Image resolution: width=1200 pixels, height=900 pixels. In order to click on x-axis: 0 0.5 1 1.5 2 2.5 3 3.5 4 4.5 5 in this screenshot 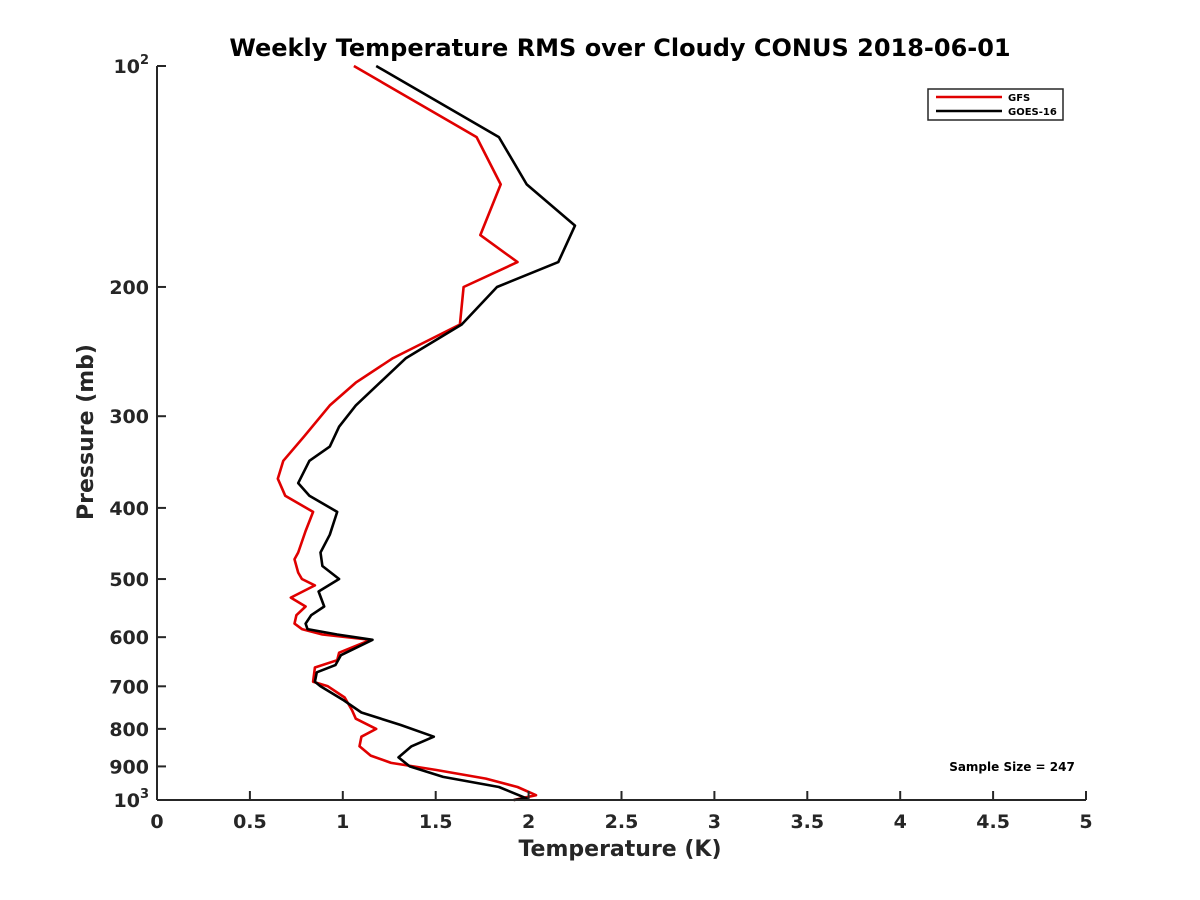, I will do `click(621, 812)`.